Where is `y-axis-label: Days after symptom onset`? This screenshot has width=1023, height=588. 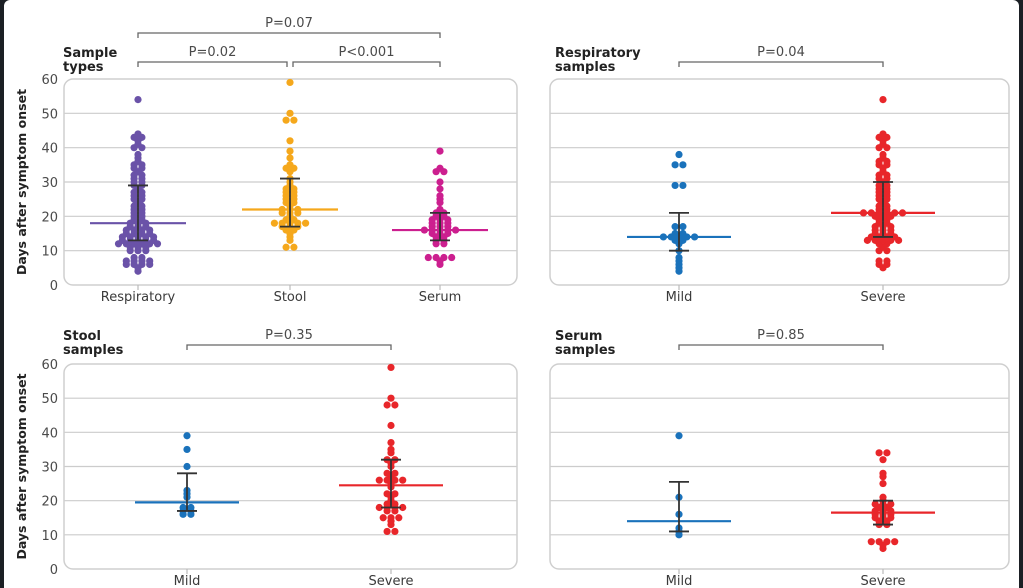
y-axis-label: Days after symptom onset is located at coordinates (21, 182).